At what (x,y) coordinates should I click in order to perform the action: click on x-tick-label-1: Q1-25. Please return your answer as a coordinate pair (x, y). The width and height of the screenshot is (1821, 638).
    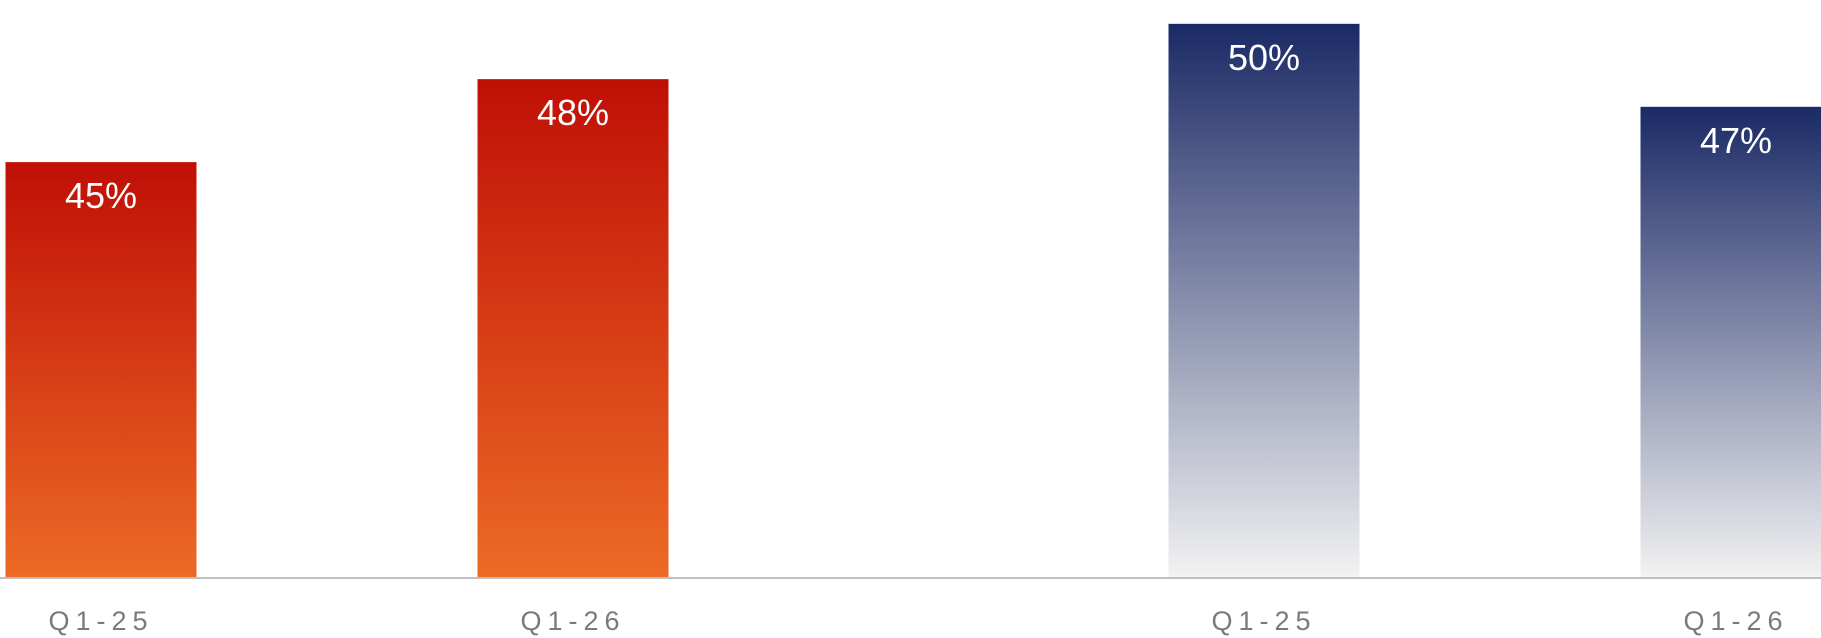
    Looking at the image, I should click on (100, 621).